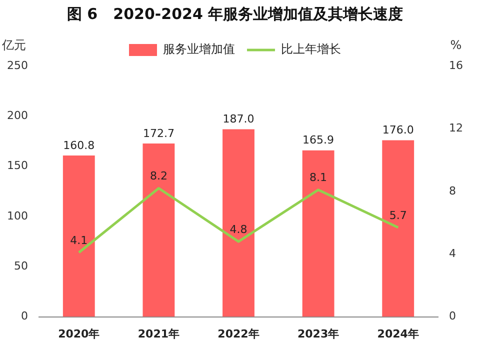 Image resolution: width=478 pixels, height=348 pixels. I want to click on chart-title: 图 6 2020-2024 年服务业增加值及其增长速度, so click(235, 13).